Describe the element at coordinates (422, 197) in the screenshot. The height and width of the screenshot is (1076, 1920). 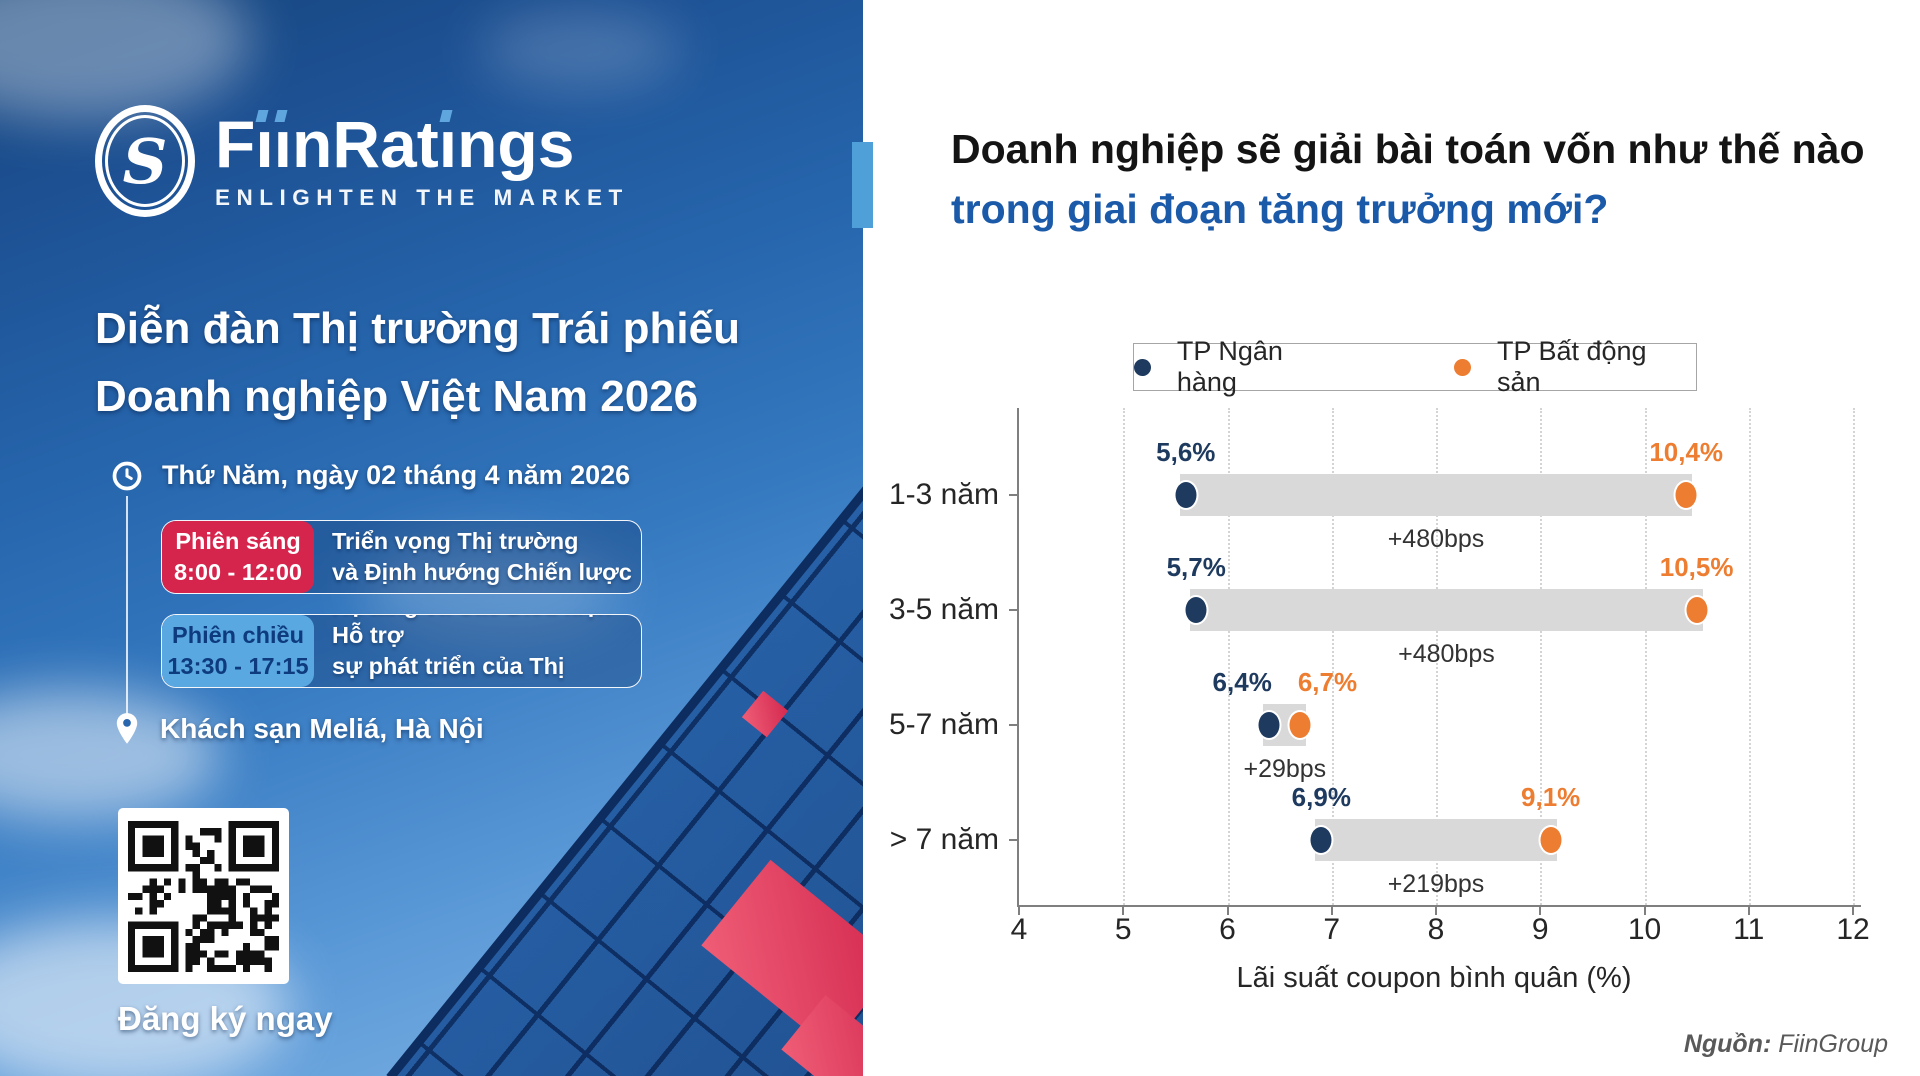
I see `brand-tagline: ENLIGHTEN THE MARKET` at that location.